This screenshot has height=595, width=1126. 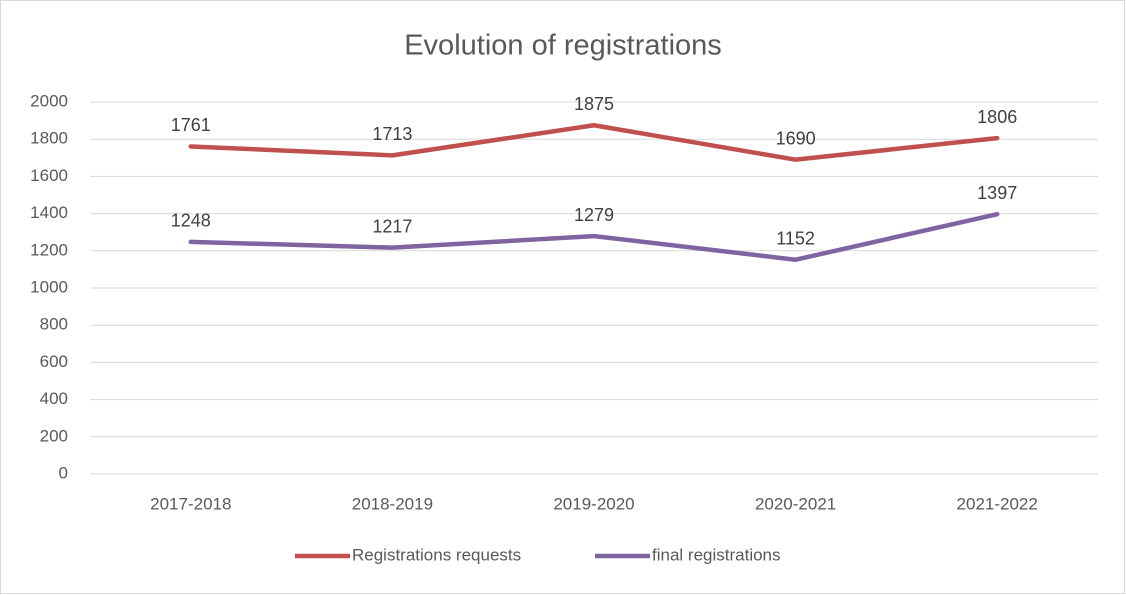 I want to click on y-tick-label: 1200, so click(x=49, y=249).